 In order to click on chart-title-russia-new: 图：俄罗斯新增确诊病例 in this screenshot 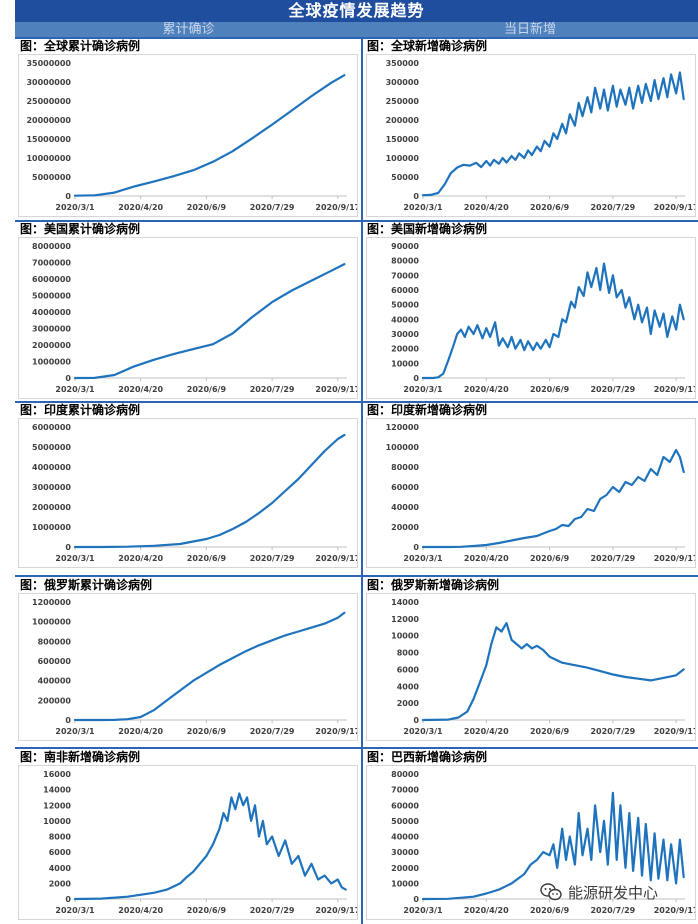, I will do `click(433, 585)`.